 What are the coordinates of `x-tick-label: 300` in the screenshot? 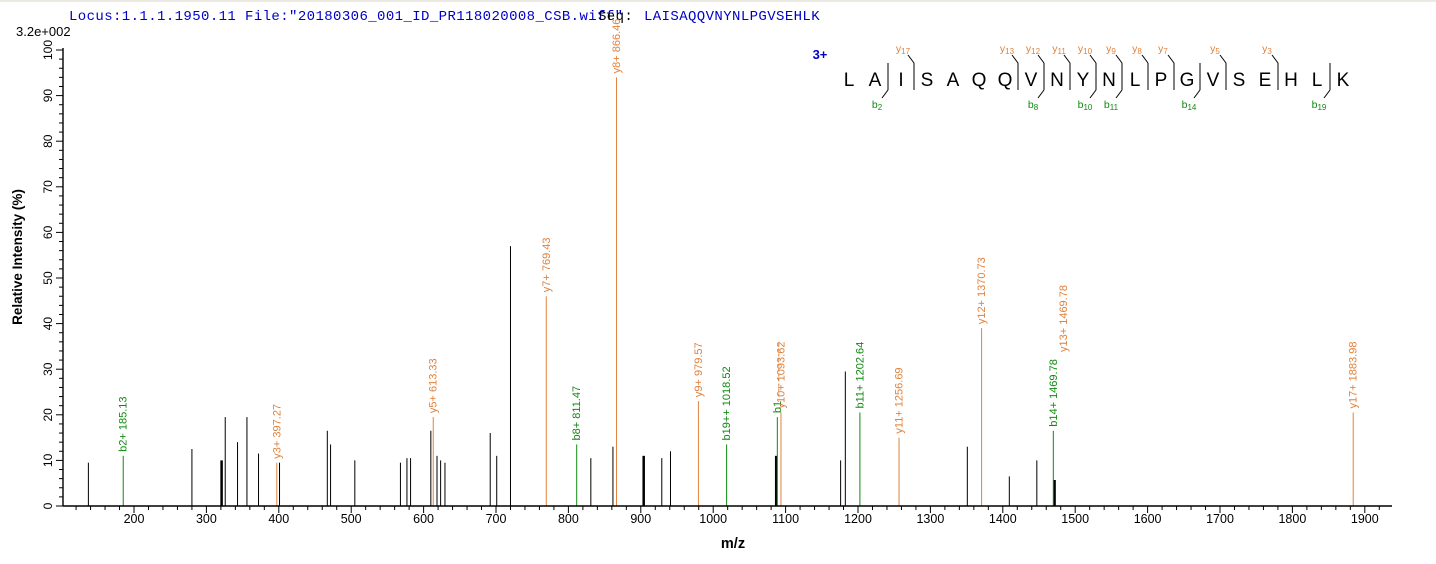 It's located at (206, 519).